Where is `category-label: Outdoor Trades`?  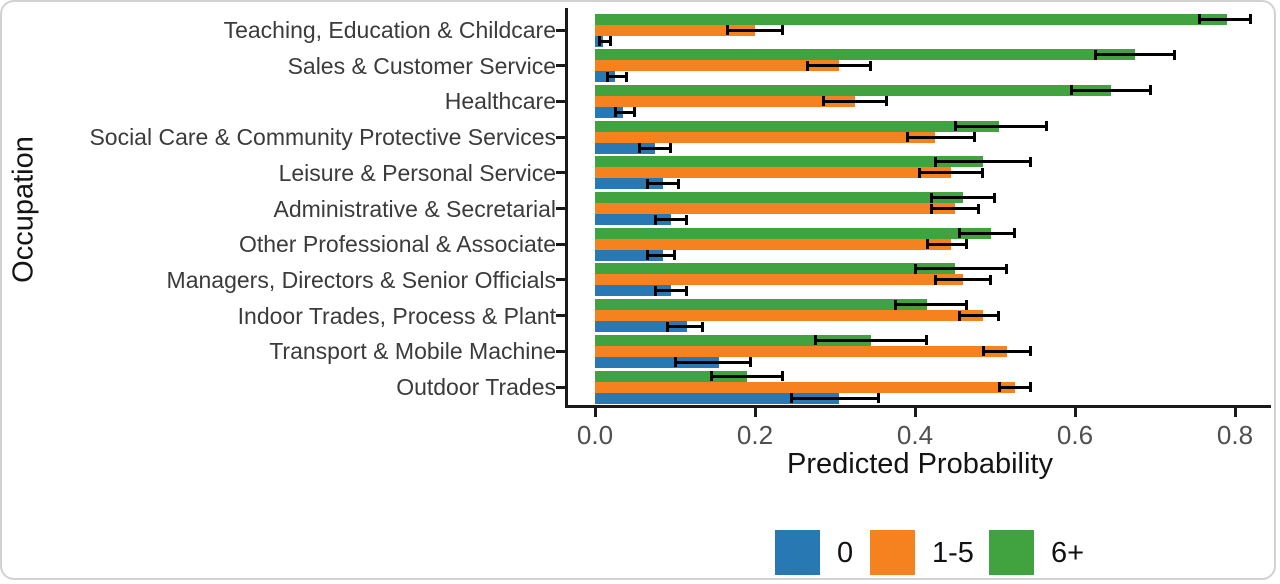
category-label: Outdoor Trades is located at coordinates (476, 387).